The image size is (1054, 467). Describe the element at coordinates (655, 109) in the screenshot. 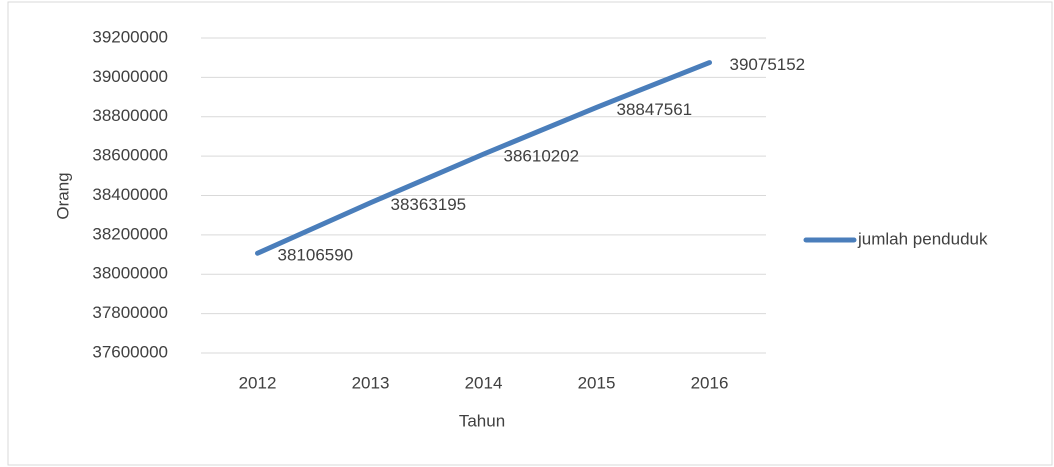

I see `data-label: 38847561` at that location.